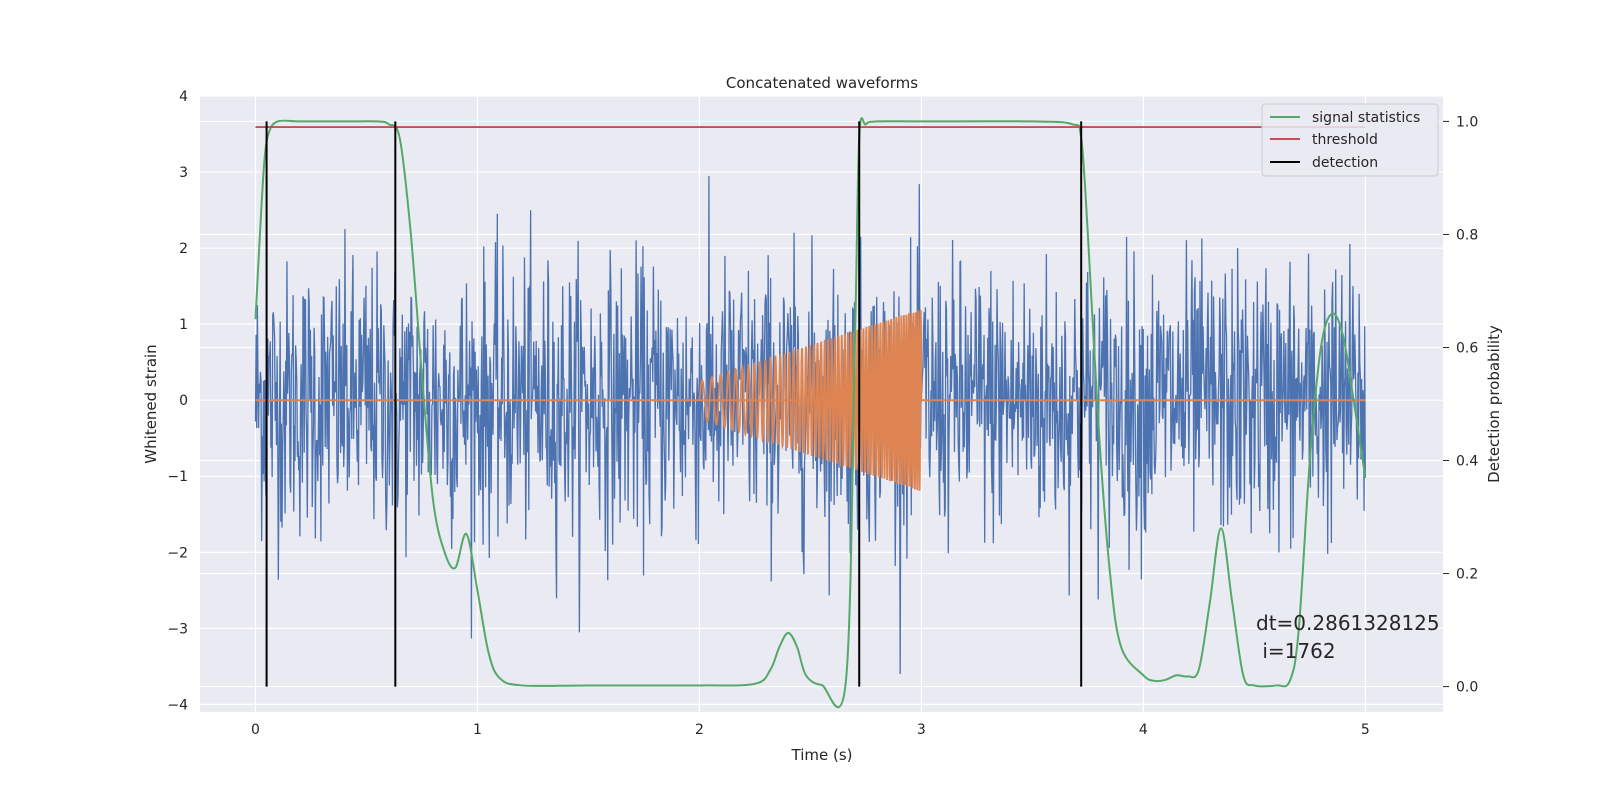  Describe the element at coordinates (477, 730) in the screenshot. I see `x-tick-label: 1` at that location.